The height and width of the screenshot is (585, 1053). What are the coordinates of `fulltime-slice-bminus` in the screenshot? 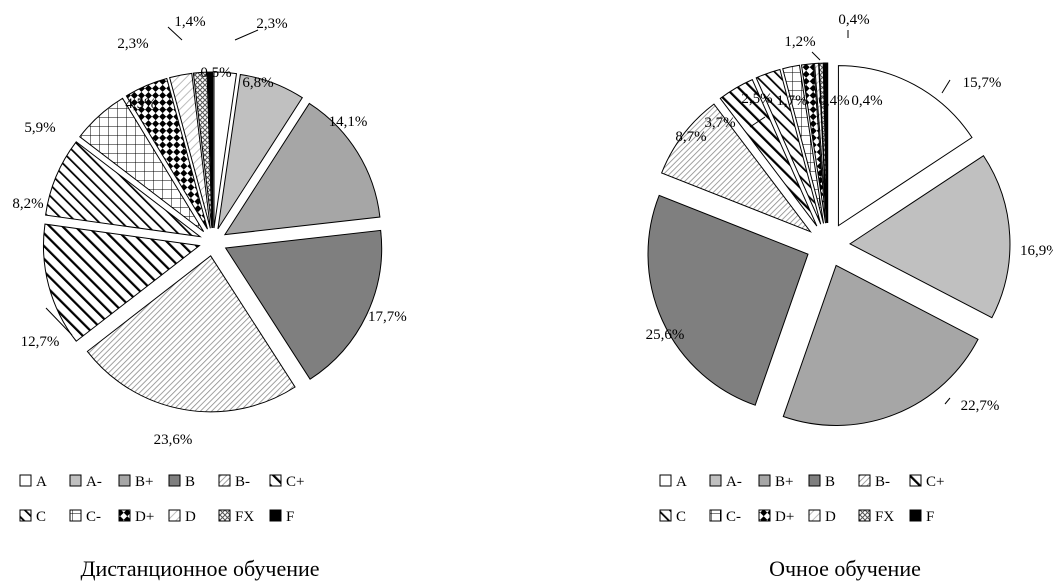 It's located at (736, 168).